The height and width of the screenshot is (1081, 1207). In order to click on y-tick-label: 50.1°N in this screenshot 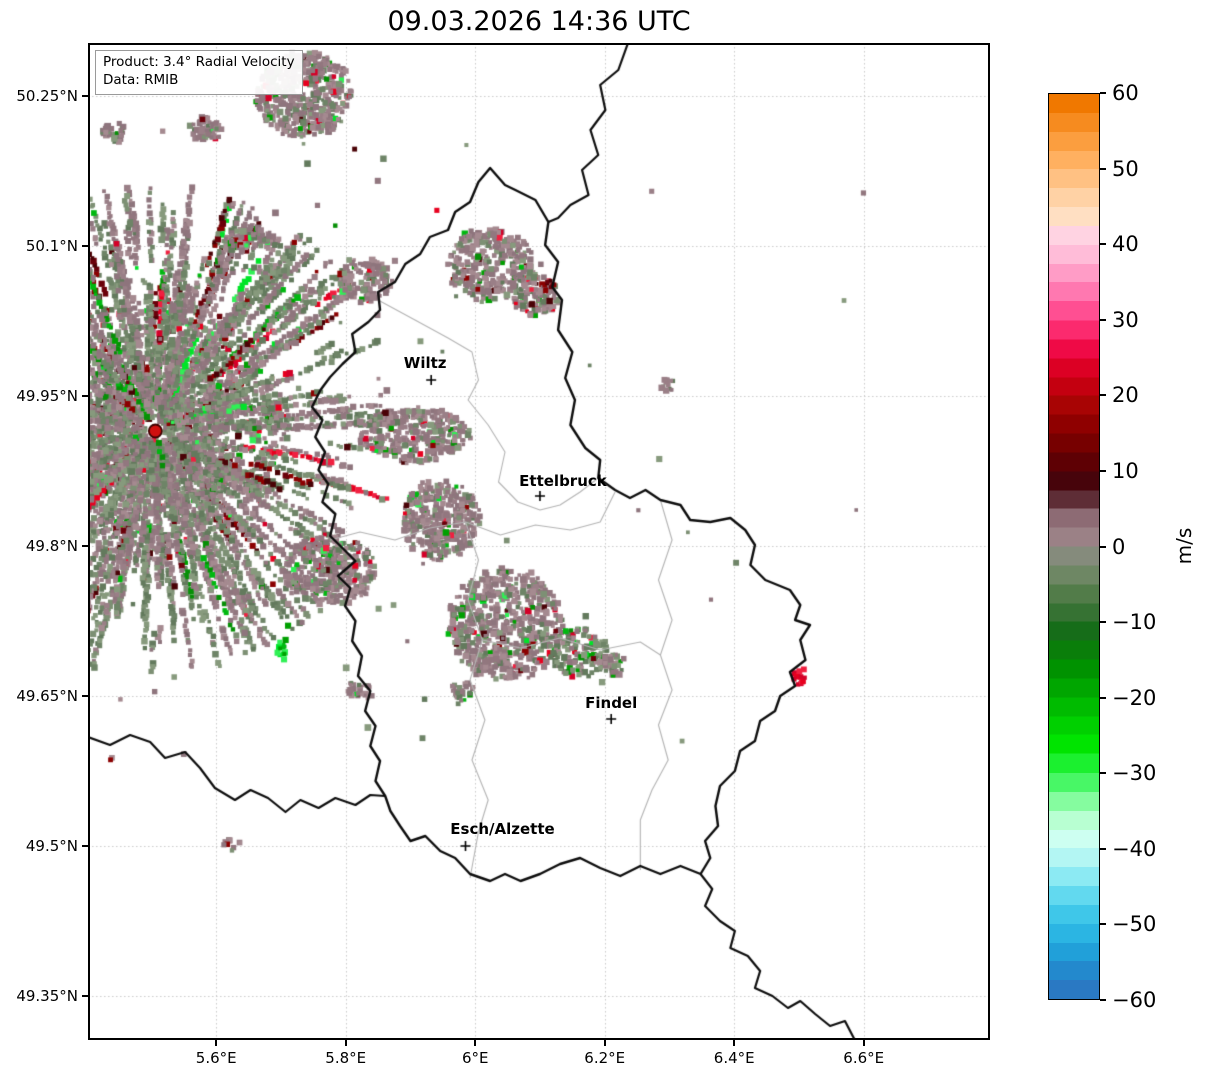, I will do `click(51, 246)`.